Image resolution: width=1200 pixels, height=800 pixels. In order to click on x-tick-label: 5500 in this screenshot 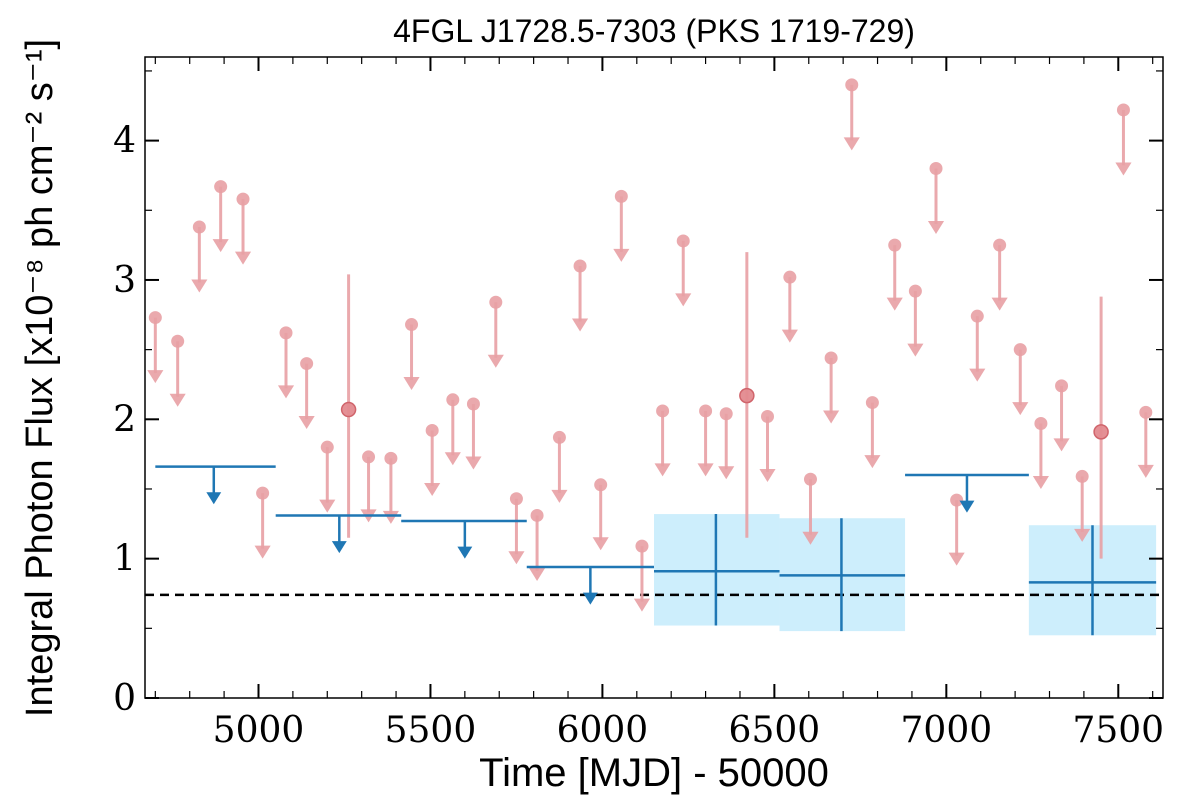, I will do `click(431, 730)`.